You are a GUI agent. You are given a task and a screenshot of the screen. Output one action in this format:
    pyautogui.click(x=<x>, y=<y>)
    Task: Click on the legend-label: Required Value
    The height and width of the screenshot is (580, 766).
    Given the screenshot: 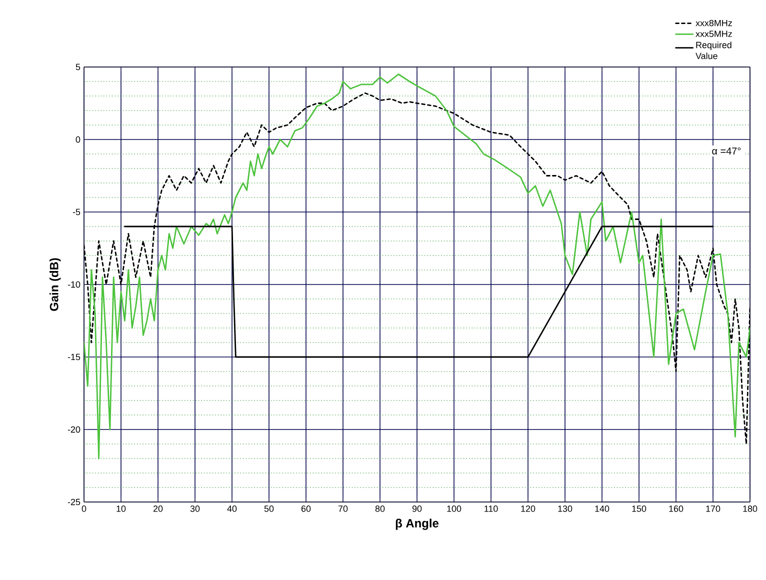 What is the action you would take?
    pyautogui.click(x=714, y=51)
    